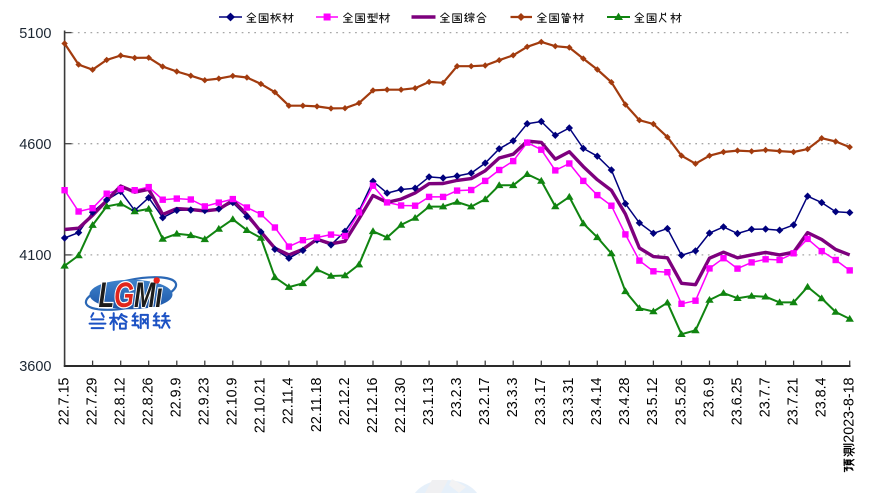 This screenshot has width=872, height=493. What do you see at coordinates (513, 397) in the screenshot?
I see `svg-text: 23.3.3` at bounding box center [513, 397].